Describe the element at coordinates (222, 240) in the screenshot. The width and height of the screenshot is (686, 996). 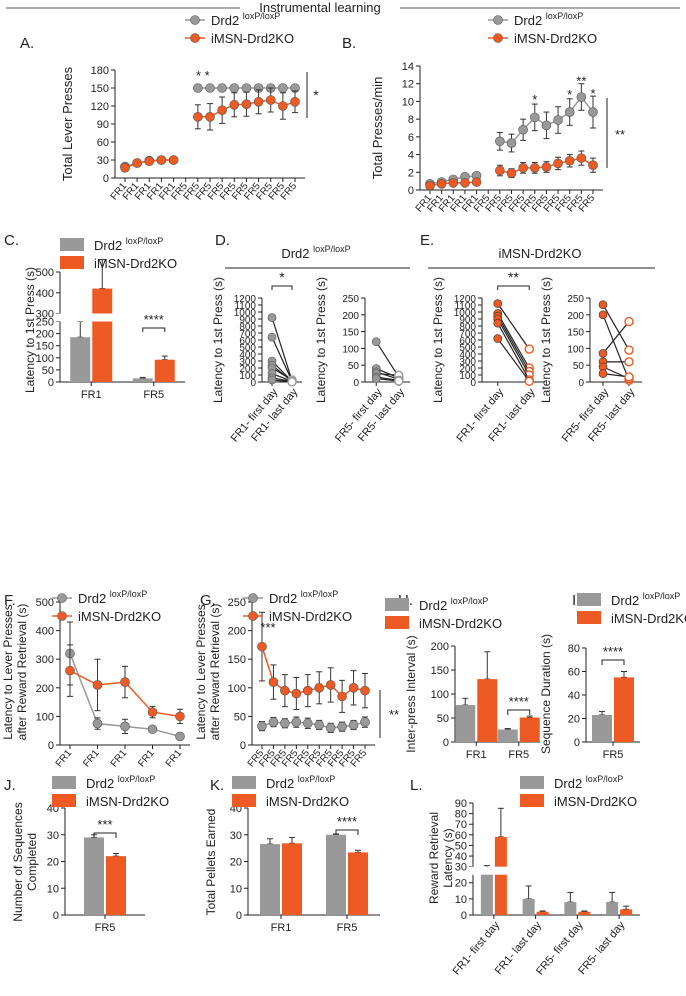
I see `panel-label: D.` at that location.